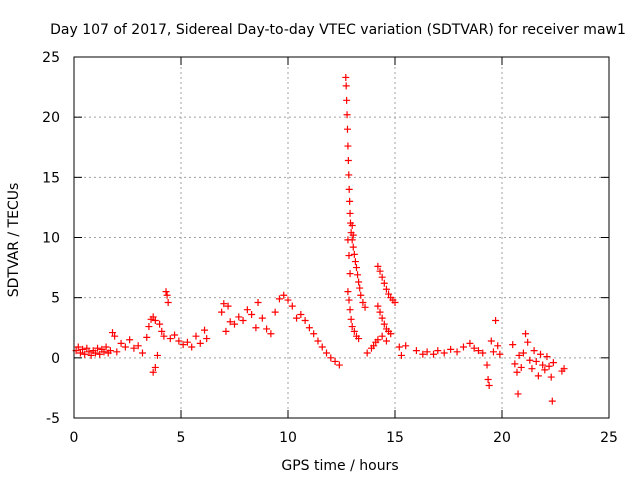 The height and width of the screenshot is (484, 640). Describe the element at coordinates (51, 118) in the screenshot. I see `y-tick-label: 20` at that location.